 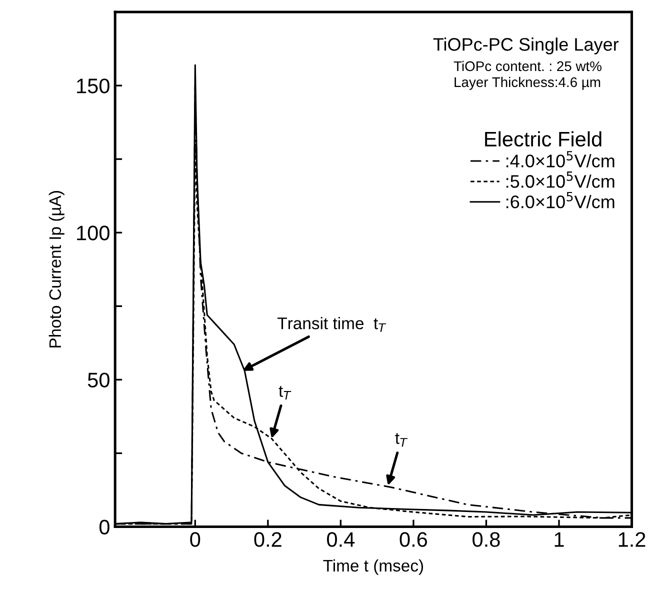 I want to click on x-tick-label: 0.6, so click(x=414, y=539).